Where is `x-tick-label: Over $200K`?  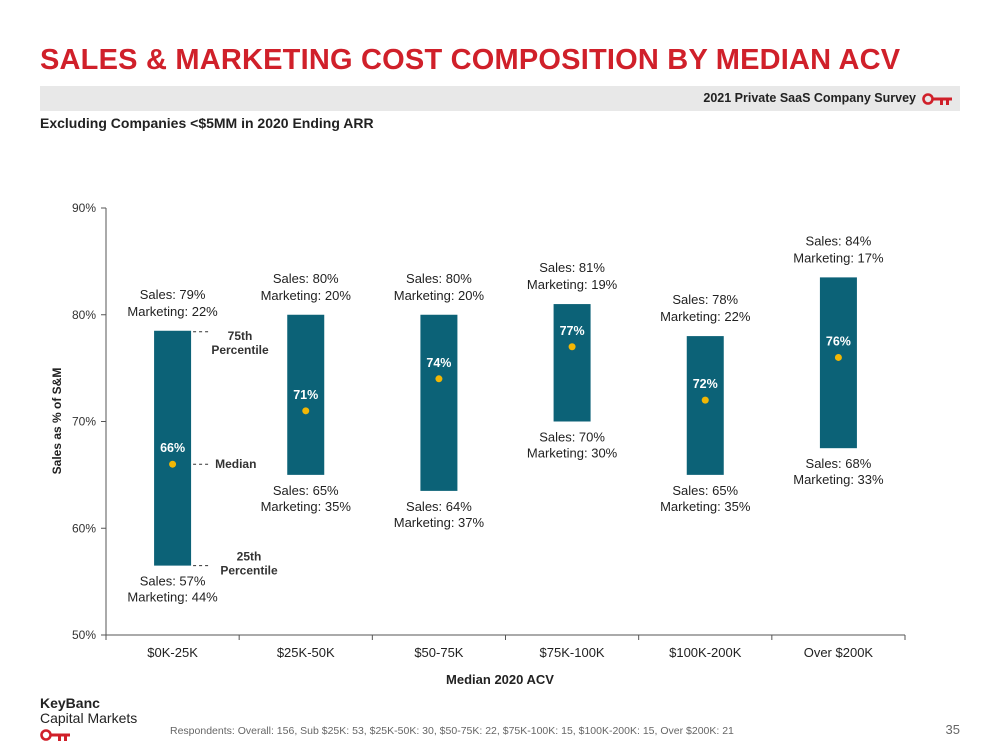 x-tick-label: Over $200K is located at coordinates (839, 652).